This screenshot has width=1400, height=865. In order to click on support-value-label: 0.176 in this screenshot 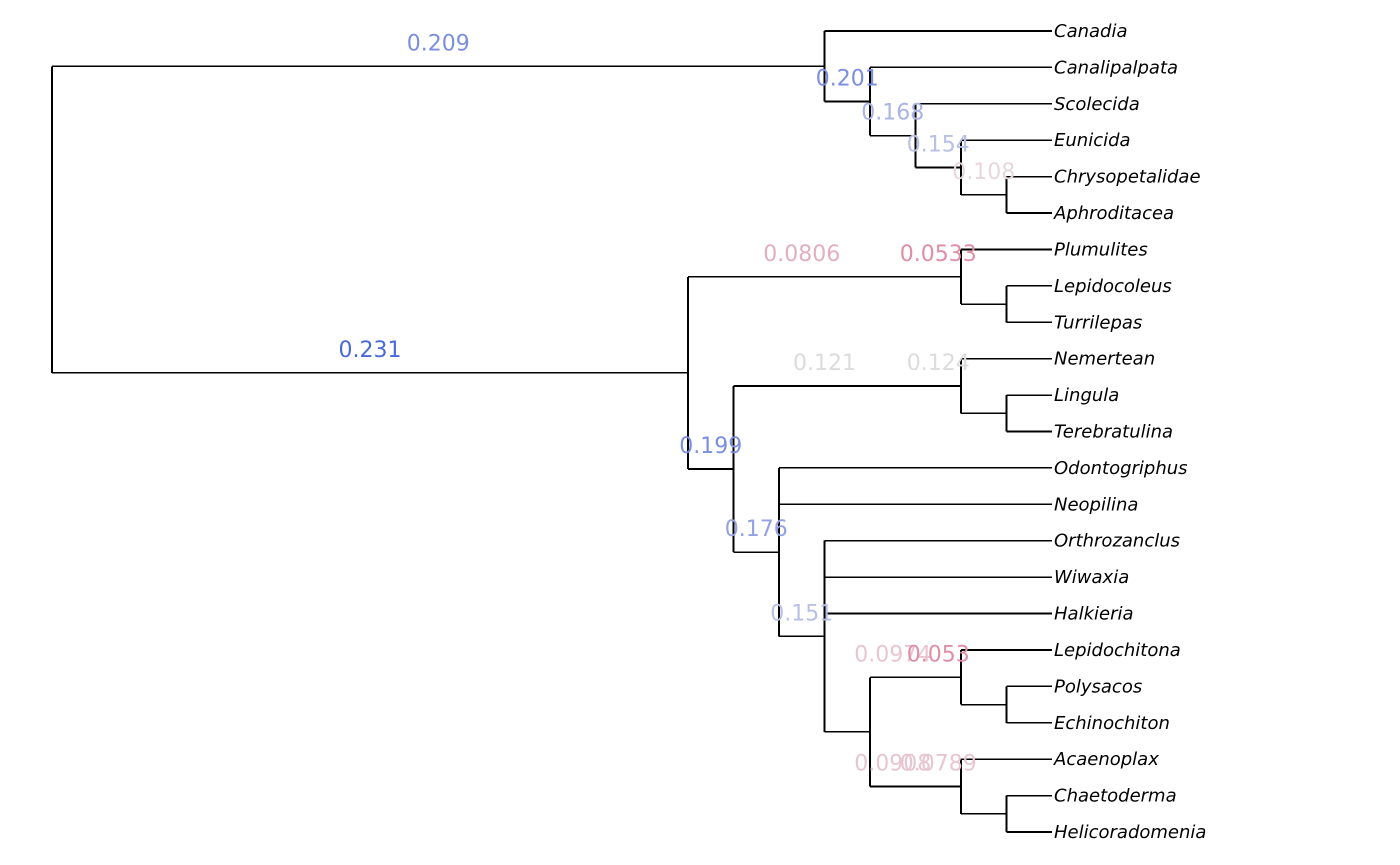, I will do `click(756, 529)`.